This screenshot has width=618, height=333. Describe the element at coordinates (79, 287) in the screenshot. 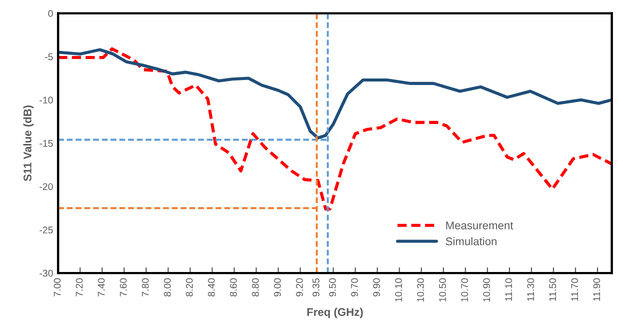

I see `x-tick-label: 7.20` at that location.